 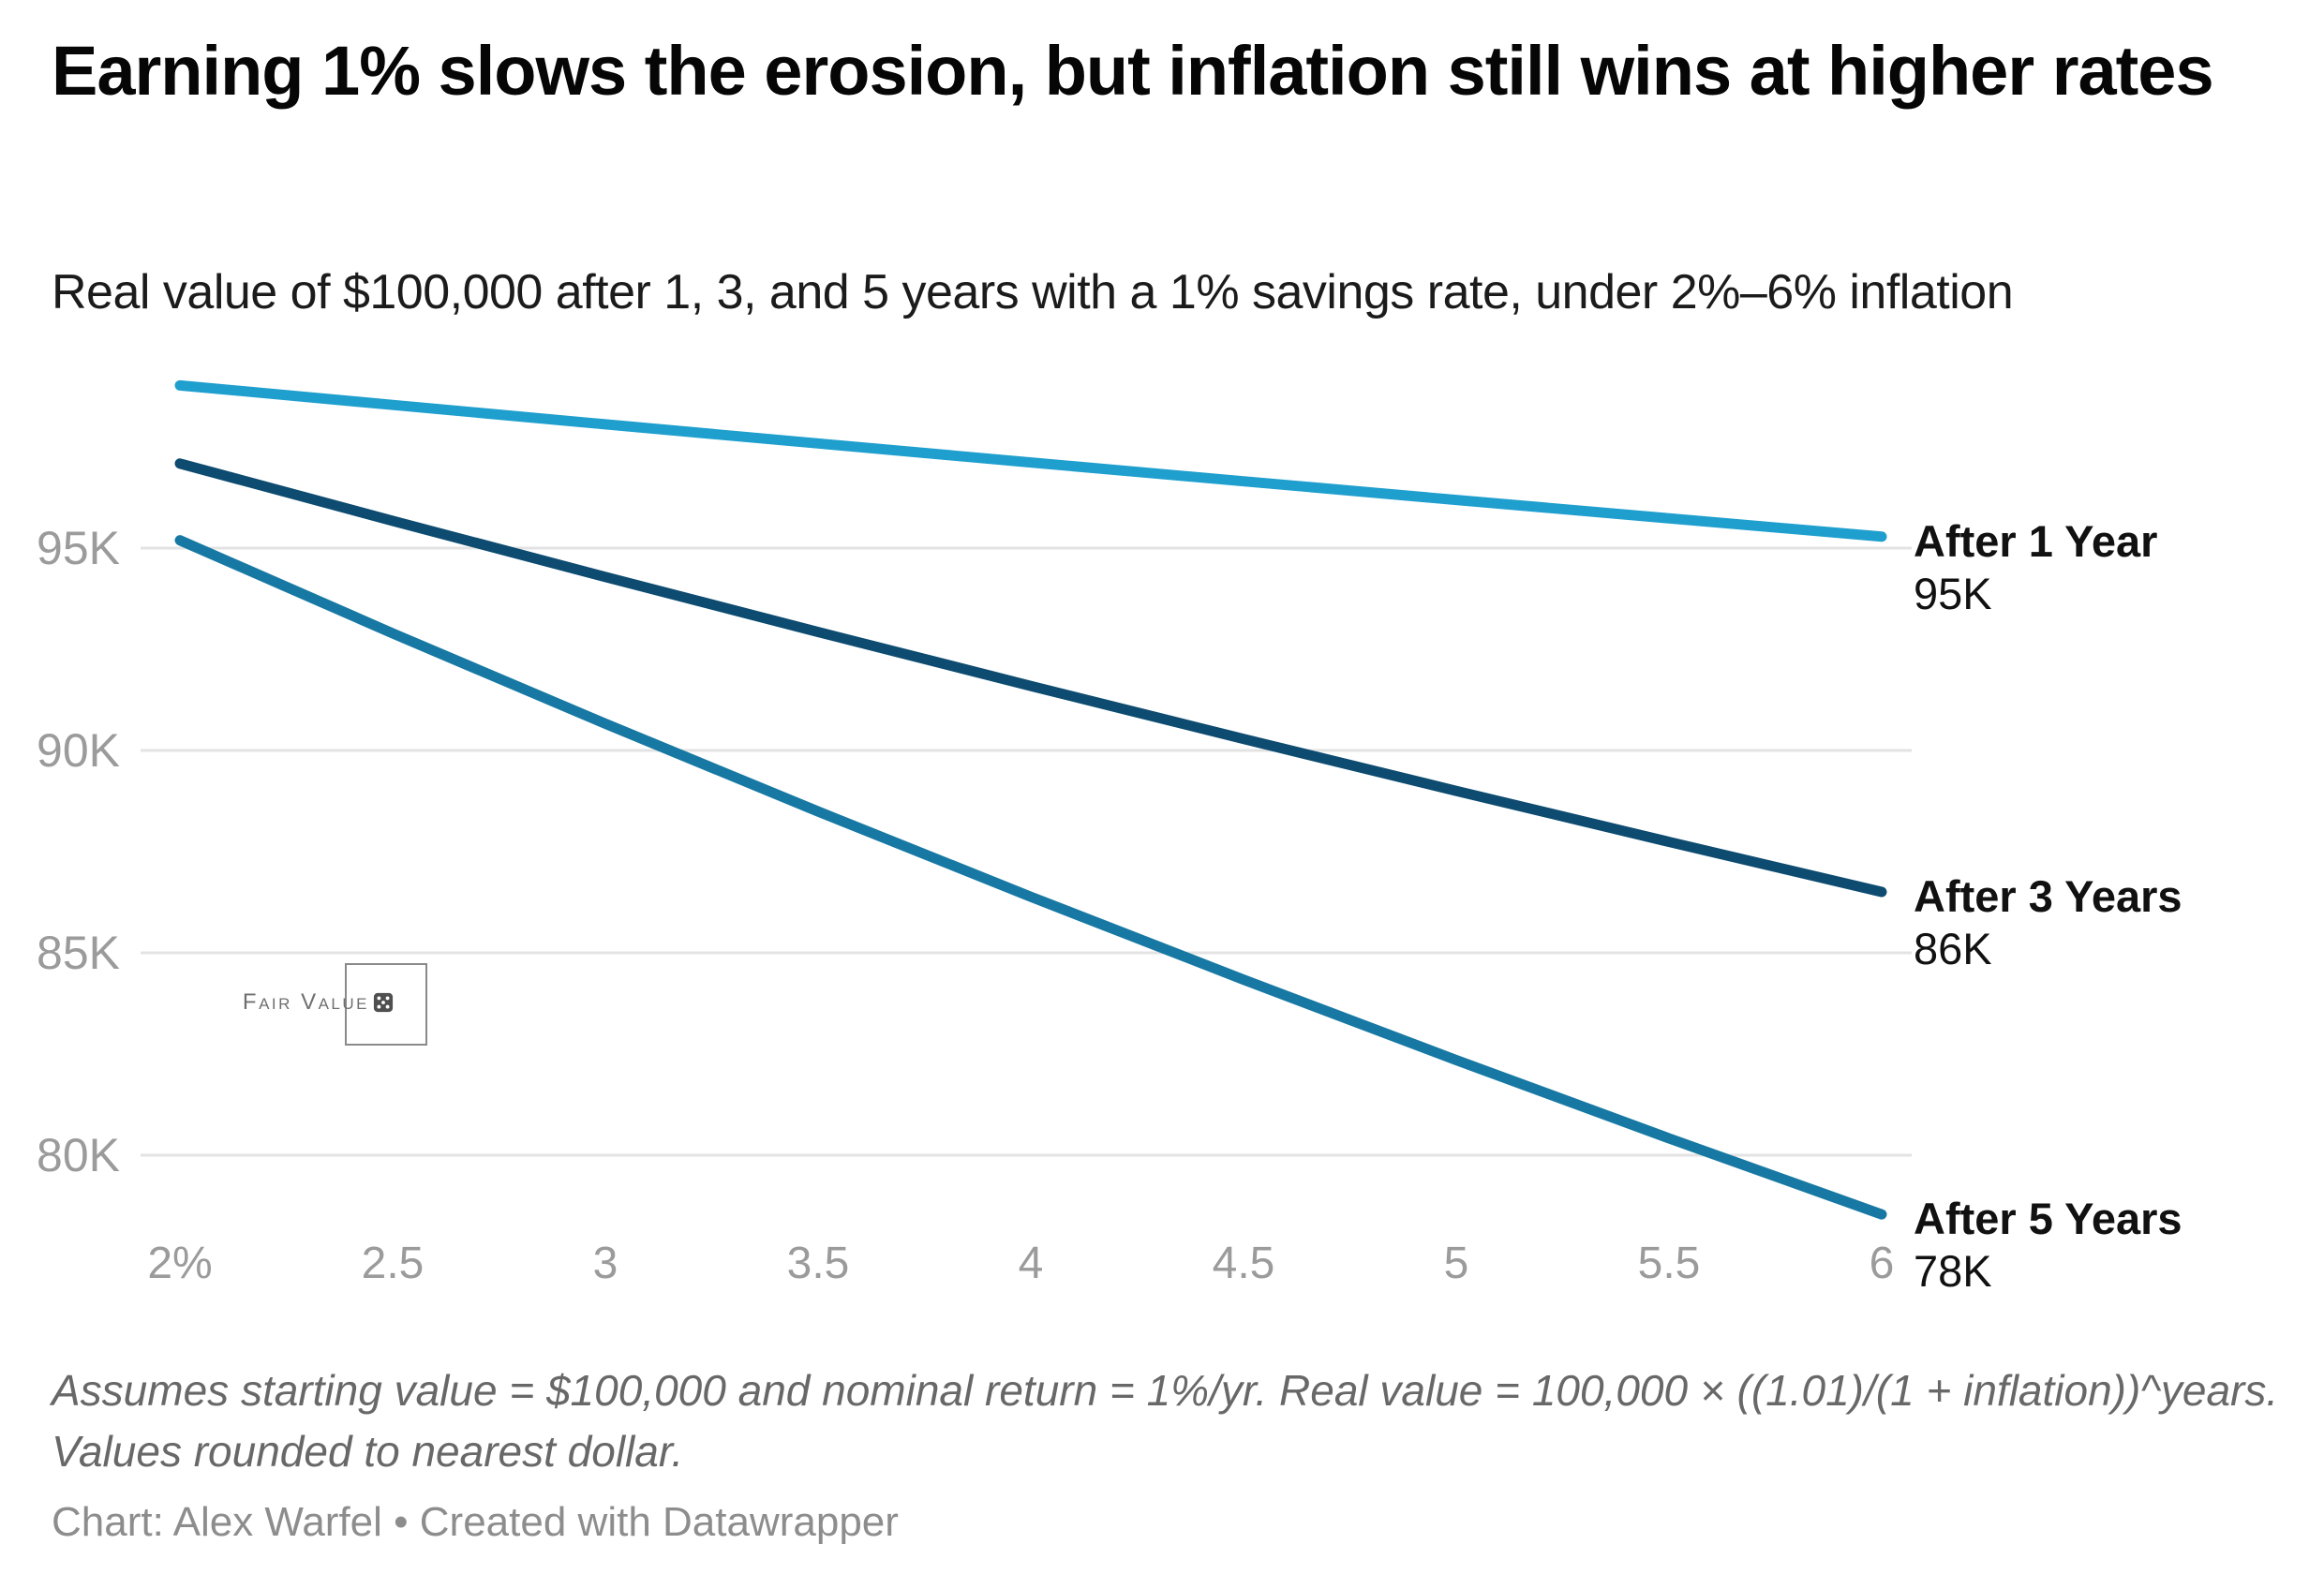 What do you see at coordinates (1953, 1271) in the screenshot?
I see `series-end-value: 78K` at bounding box center [1953, 1271].